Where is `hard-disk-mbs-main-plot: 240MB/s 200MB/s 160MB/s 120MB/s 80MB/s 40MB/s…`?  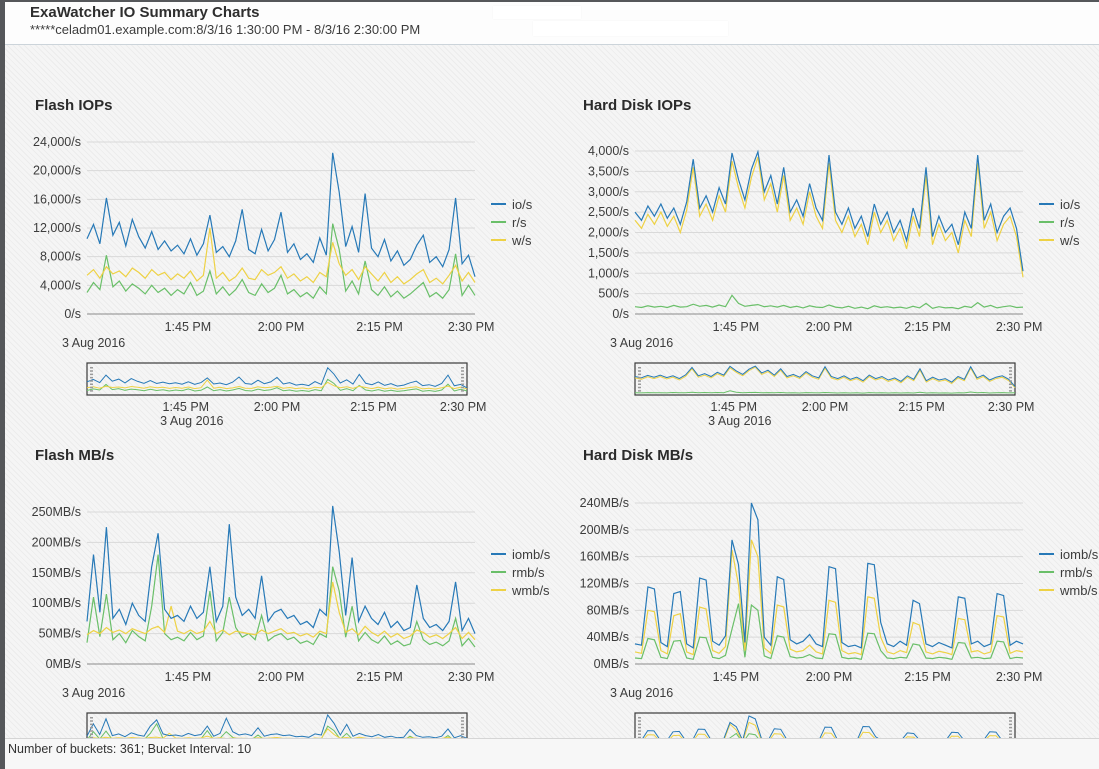
hard-disk-mbs-main-plot: 240MB/s 200MB/s 160MB/s 120MB/s 80MB/s 40MB/s… is located at coordinates (835, 593).